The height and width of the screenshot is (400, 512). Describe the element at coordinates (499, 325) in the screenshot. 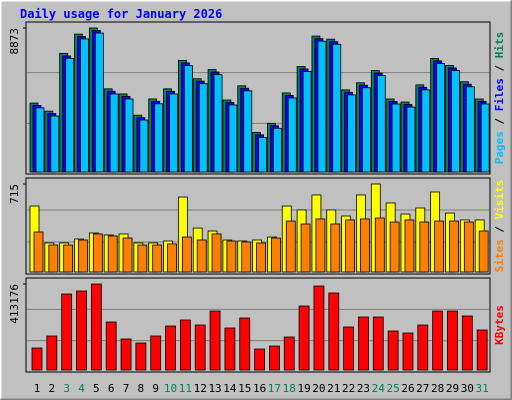

I see `legend-entry: KBytes` at that location.